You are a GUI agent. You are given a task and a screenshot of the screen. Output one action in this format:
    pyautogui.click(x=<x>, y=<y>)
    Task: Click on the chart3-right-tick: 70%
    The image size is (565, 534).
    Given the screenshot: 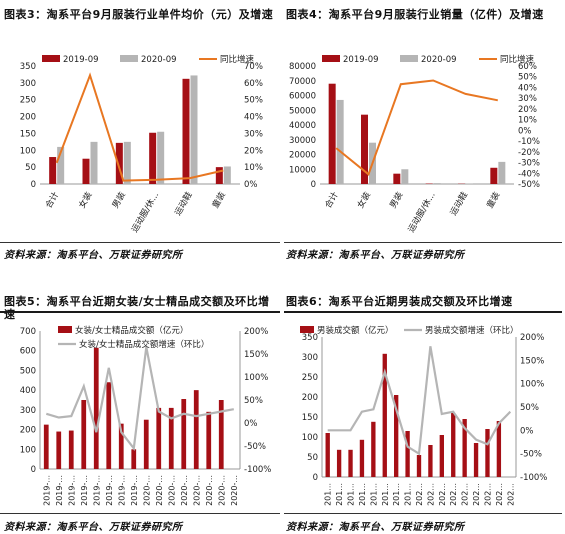 What is the action you would take?
    pyautogui.click(x=253, y=67)
    